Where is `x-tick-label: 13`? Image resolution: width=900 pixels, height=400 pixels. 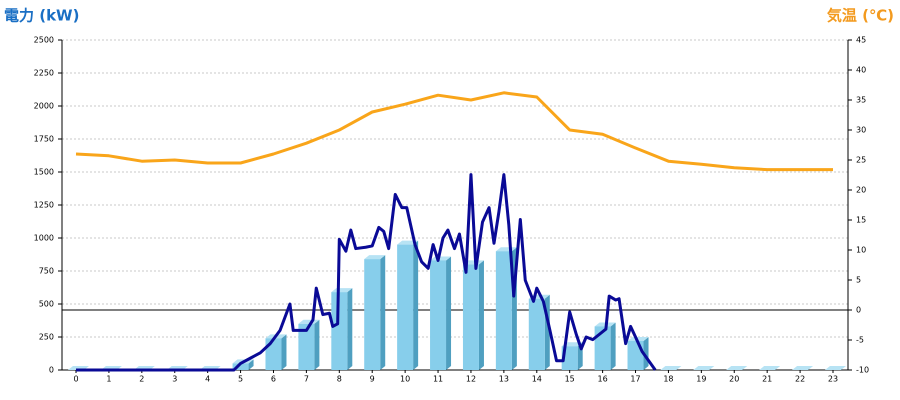
x-tick-label: 13 is located at coordinates (504, 379).